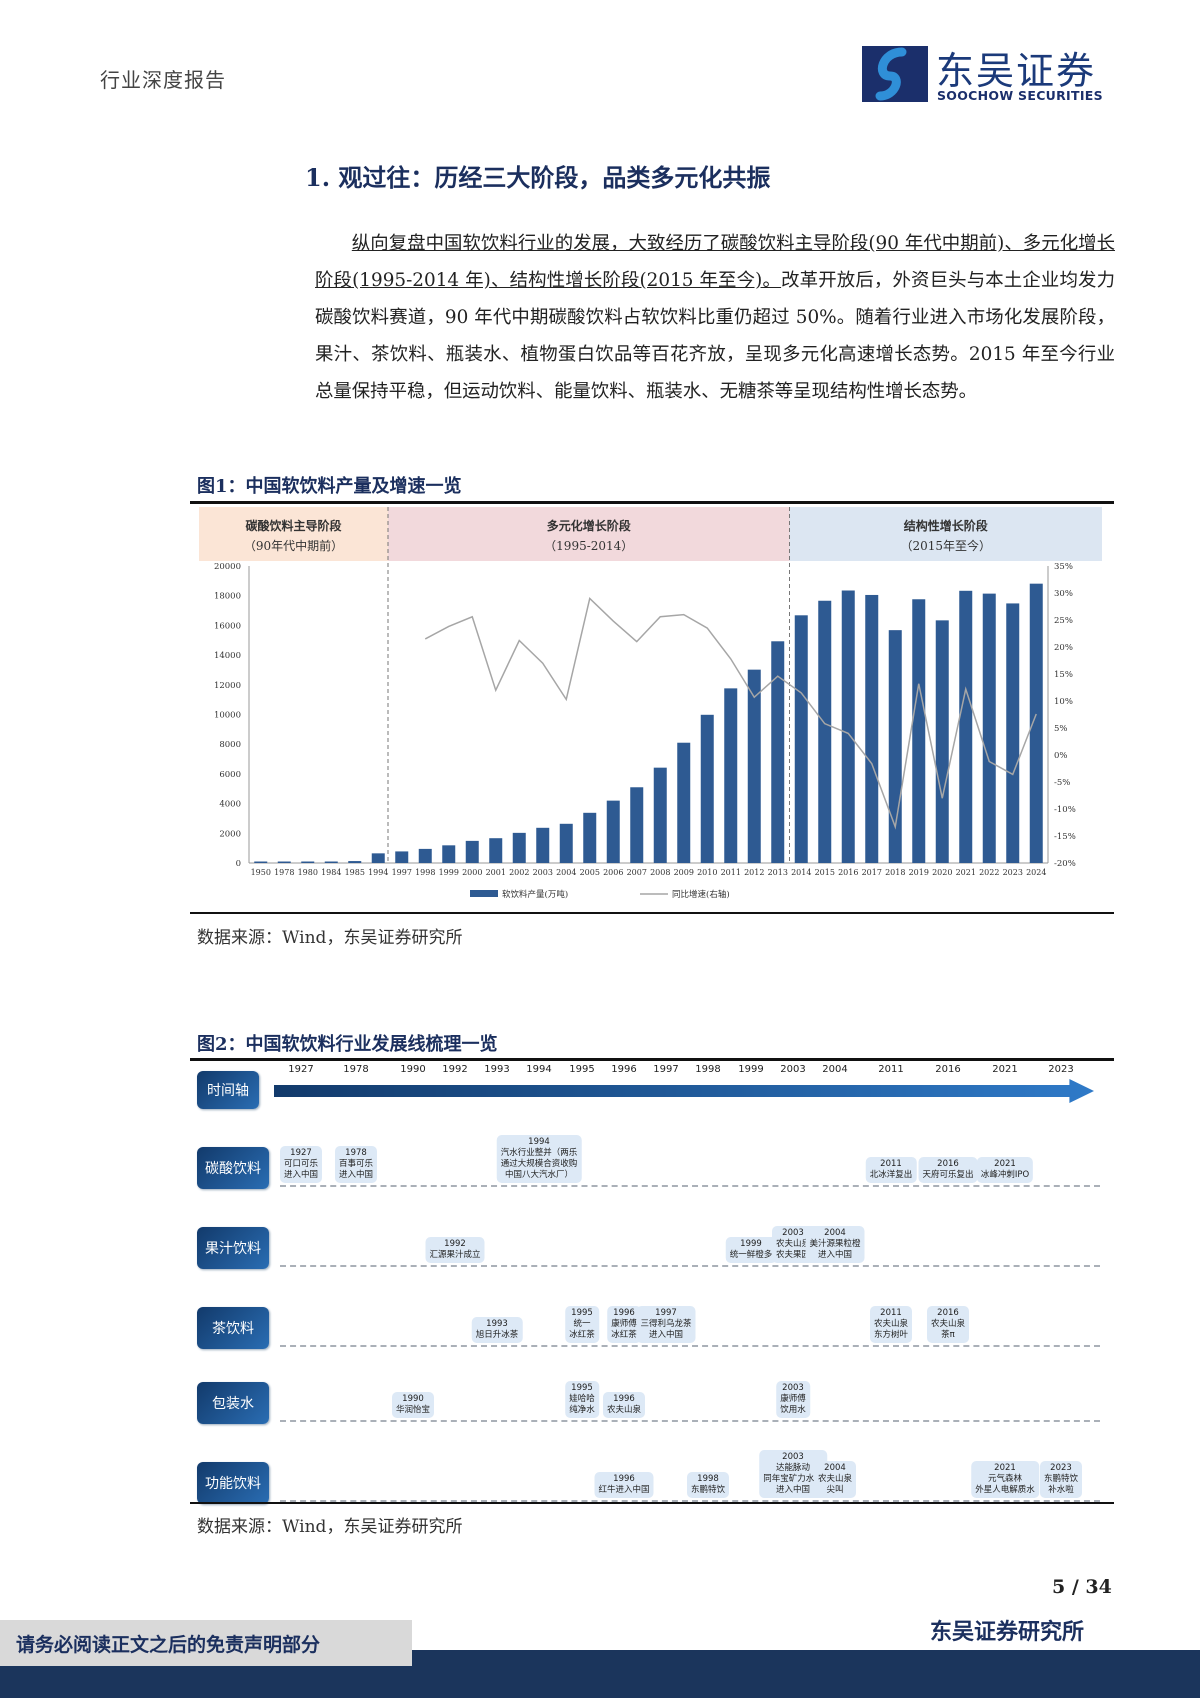  Describe the element at coordinates (801, 739) in the screenshot. I see `bar-2014` at that location.